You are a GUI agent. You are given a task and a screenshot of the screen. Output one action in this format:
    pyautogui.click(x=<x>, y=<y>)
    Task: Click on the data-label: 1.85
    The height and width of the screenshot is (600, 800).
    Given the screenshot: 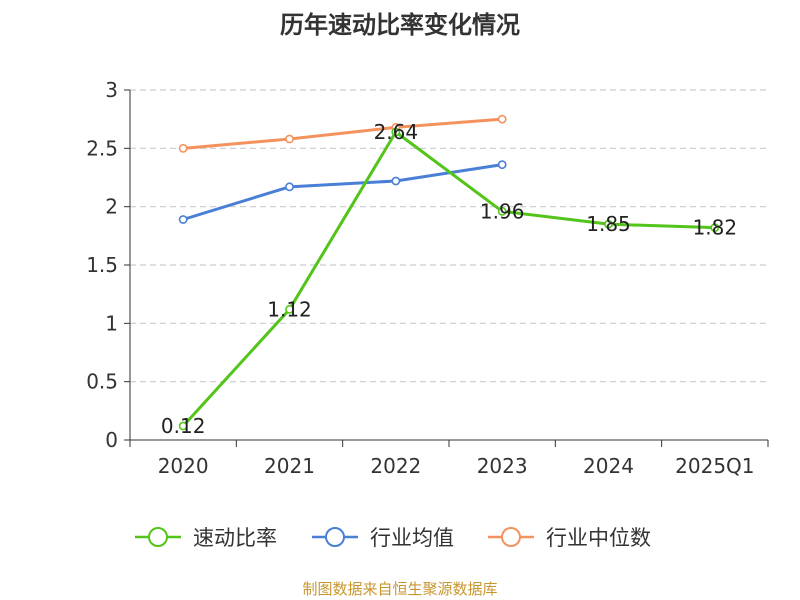 What is the action you would take?
    pyautogui.click(x=608, y=224)
    